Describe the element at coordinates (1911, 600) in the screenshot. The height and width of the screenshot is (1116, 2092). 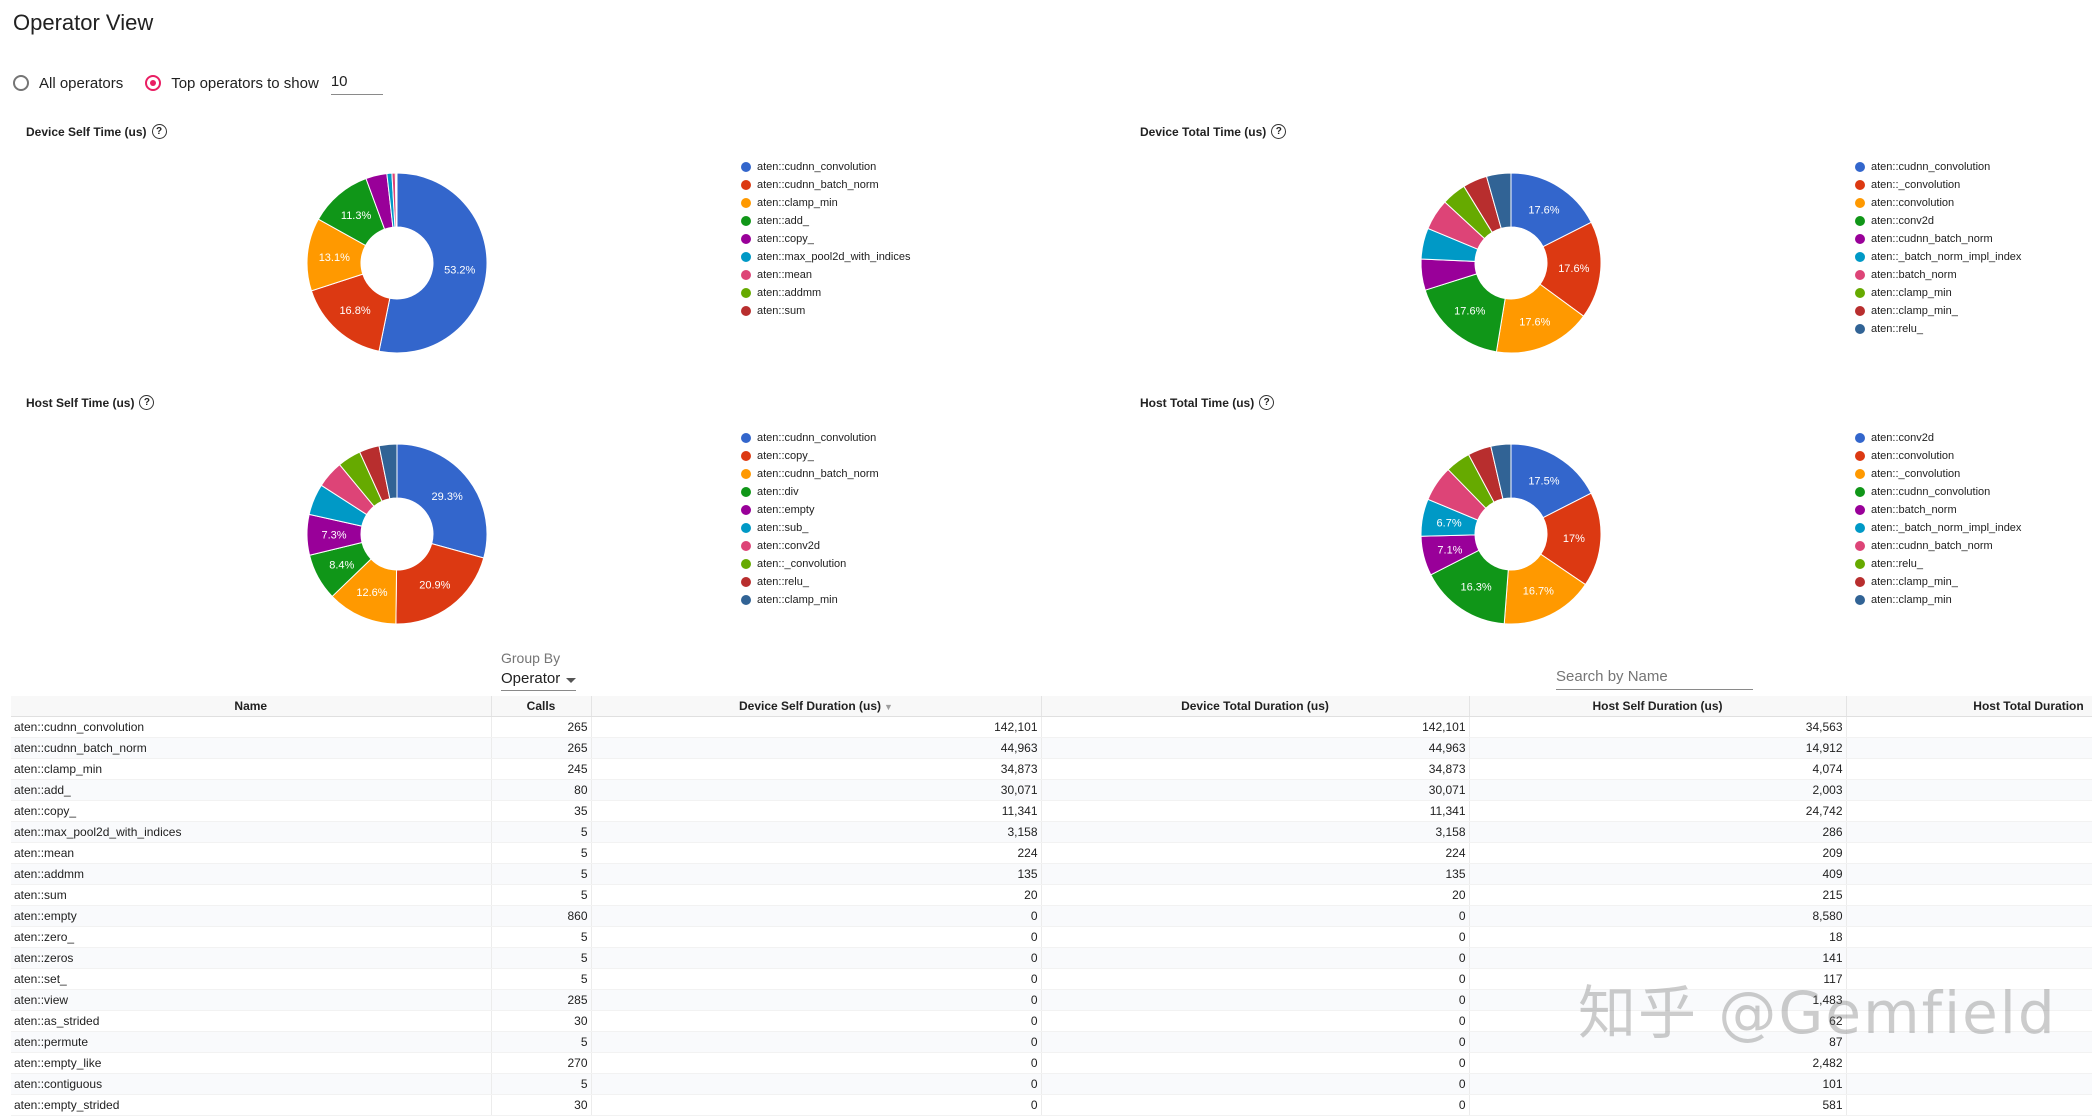
I see `legend-label: aten::clamp_min` at that location.